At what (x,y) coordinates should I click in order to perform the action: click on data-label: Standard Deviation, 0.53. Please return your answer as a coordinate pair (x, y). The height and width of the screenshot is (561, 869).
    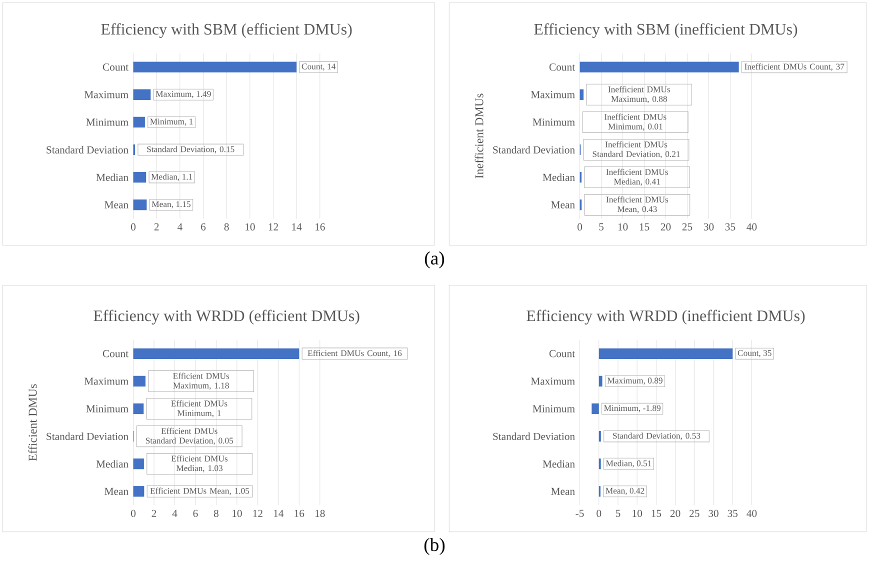
    Looking at the image, I should click on (656, 436).